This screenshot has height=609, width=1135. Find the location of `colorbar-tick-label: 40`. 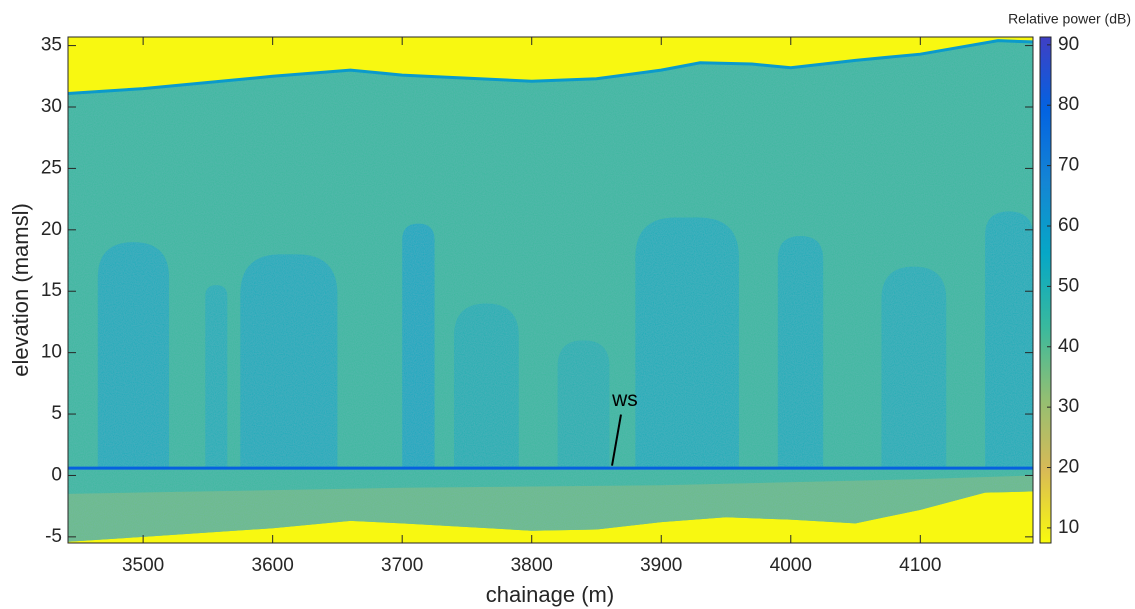

colorbar-tick-label: 40 is located at coordinates (1068, 346).